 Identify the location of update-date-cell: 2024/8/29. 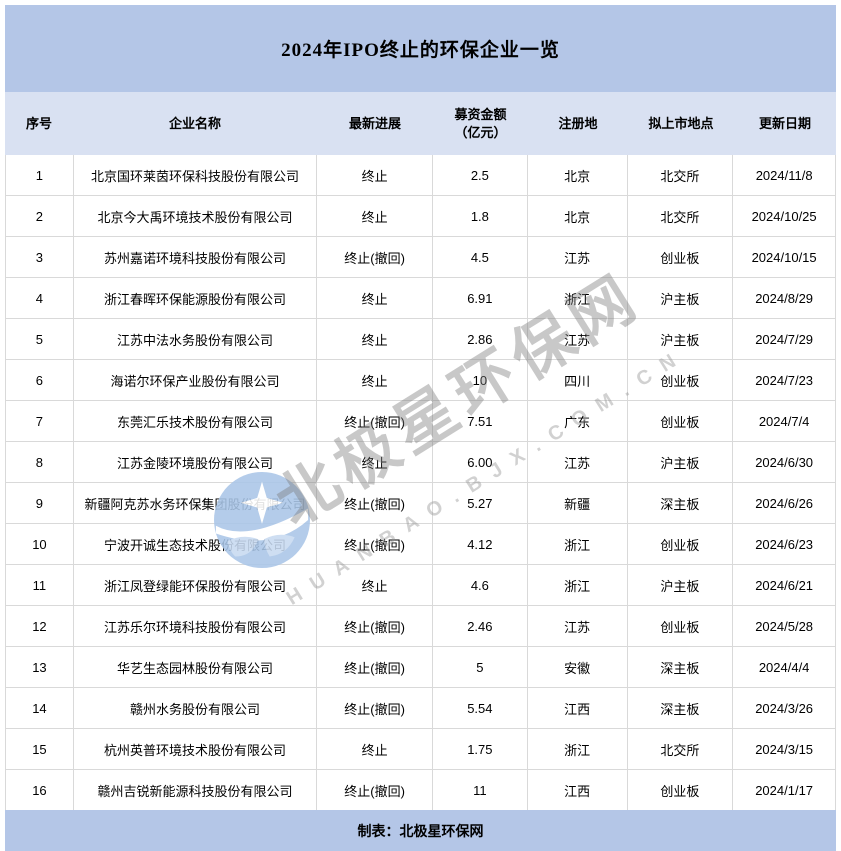
(784, 298).